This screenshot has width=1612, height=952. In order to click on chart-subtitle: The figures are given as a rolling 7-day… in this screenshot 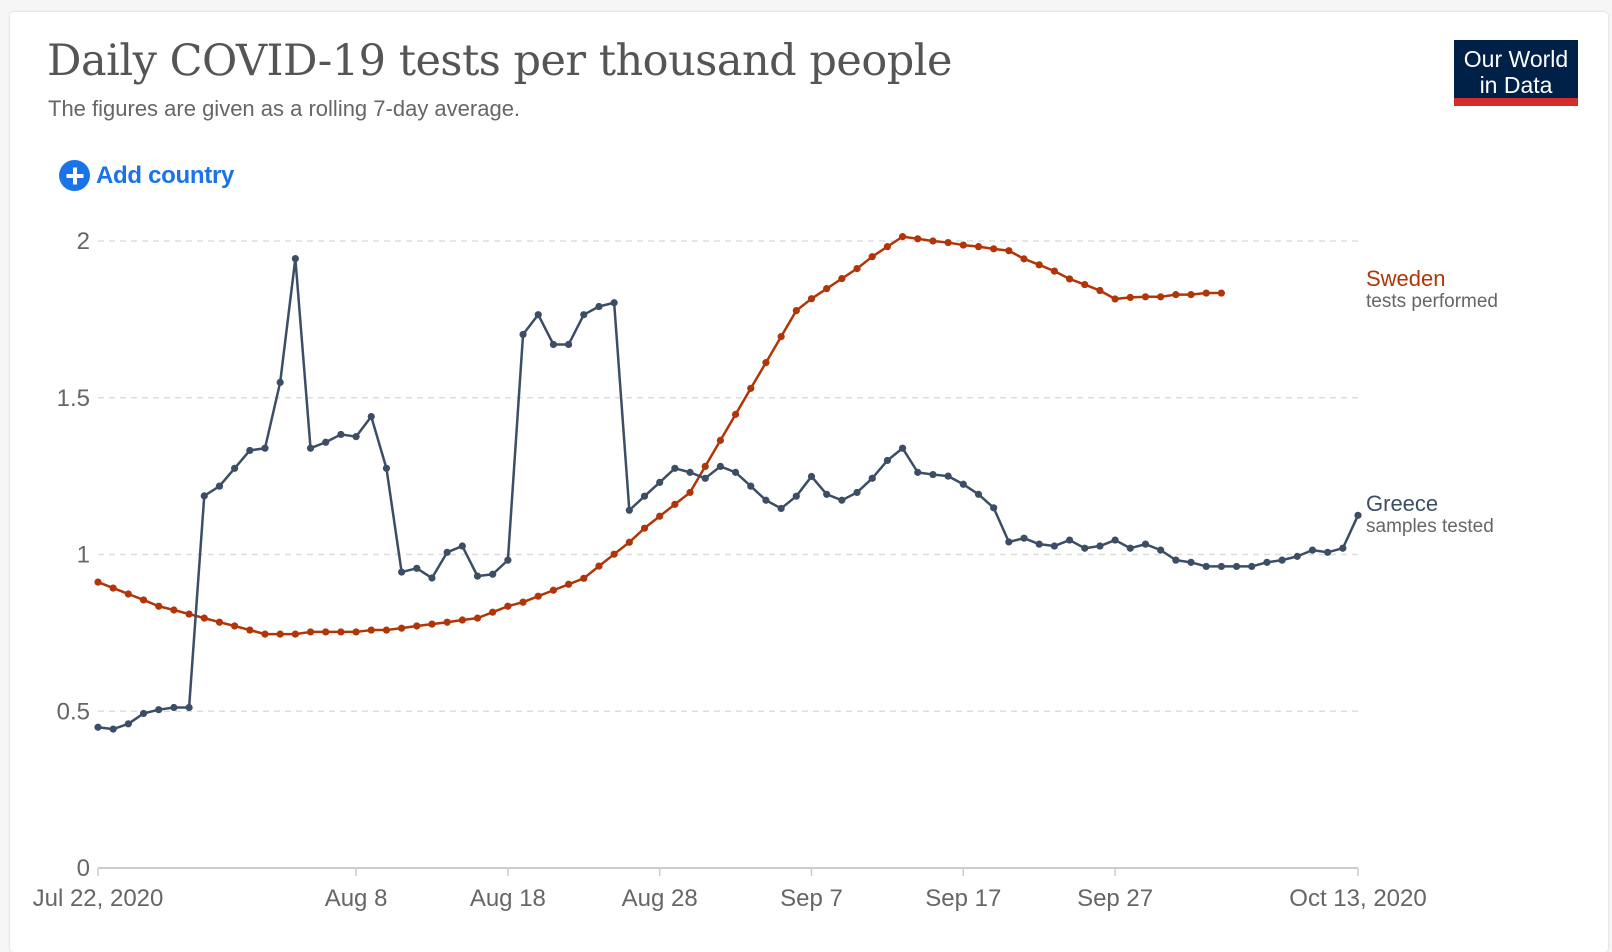, I will do `click(284, 108)`.